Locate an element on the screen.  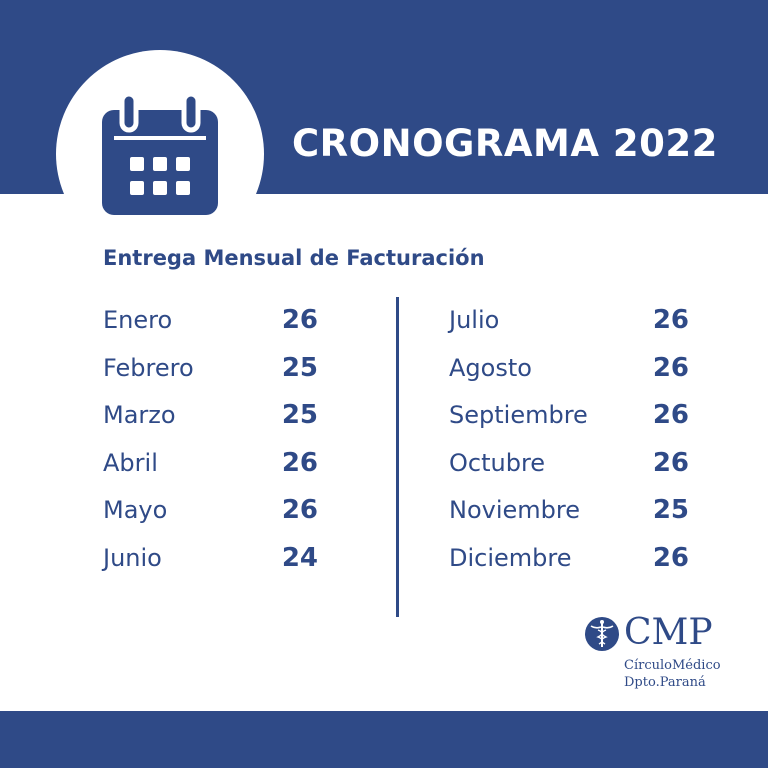
logo-abbreviation: CMP is located at coordinates (668, 632).